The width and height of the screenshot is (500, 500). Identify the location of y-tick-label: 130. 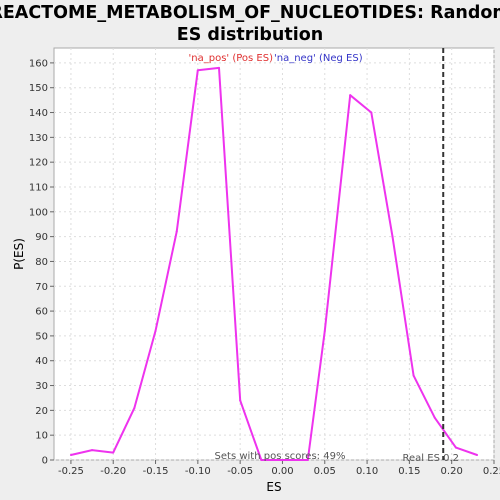
(38, 138).